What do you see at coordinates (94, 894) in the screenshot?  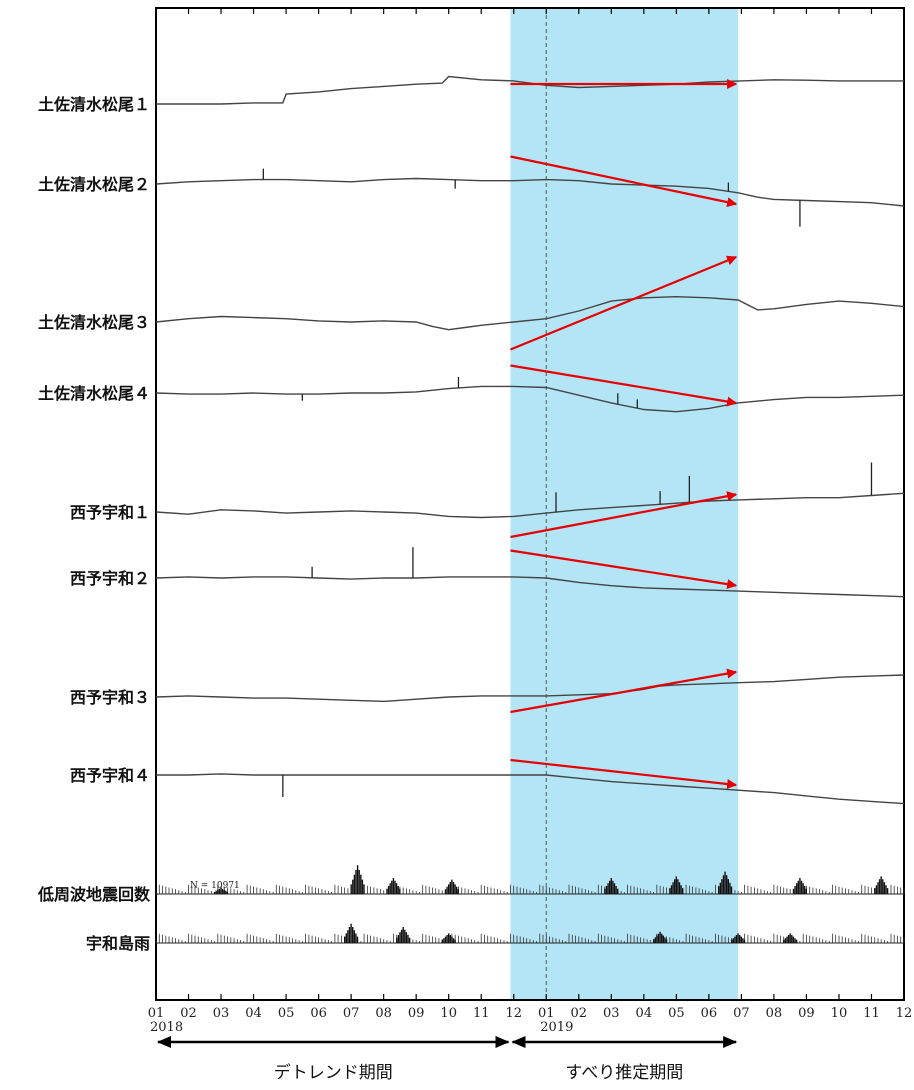 I see `bar-series-label: 低周波地震回数` at bounding box center [94, 894].